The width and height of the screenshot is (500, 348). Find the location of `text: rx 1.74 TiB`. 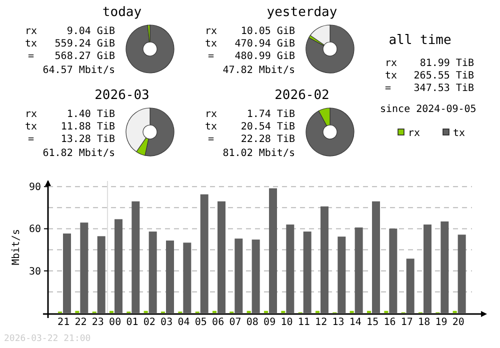

text: rx 1.74 TiB is located at coordinates (250, 114).